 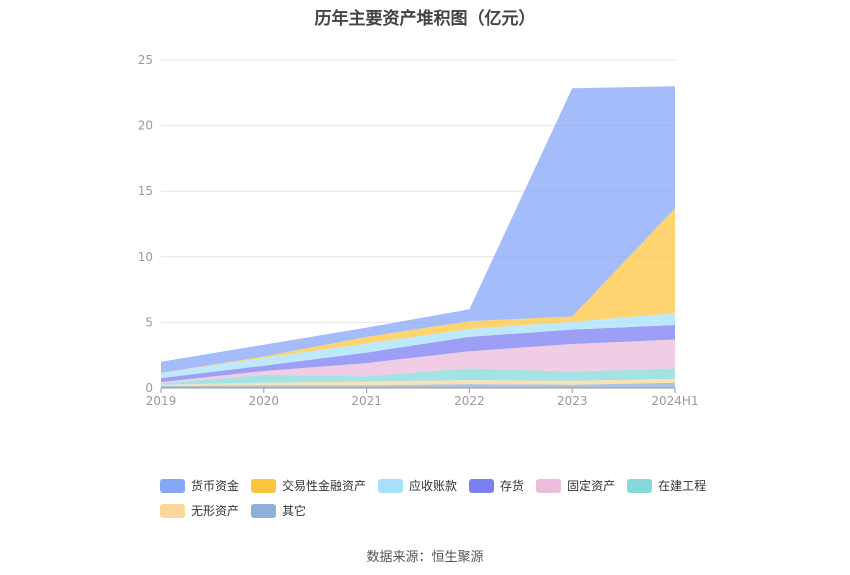 I want to click on legend-item: 存货, so click(x=496, y=485).